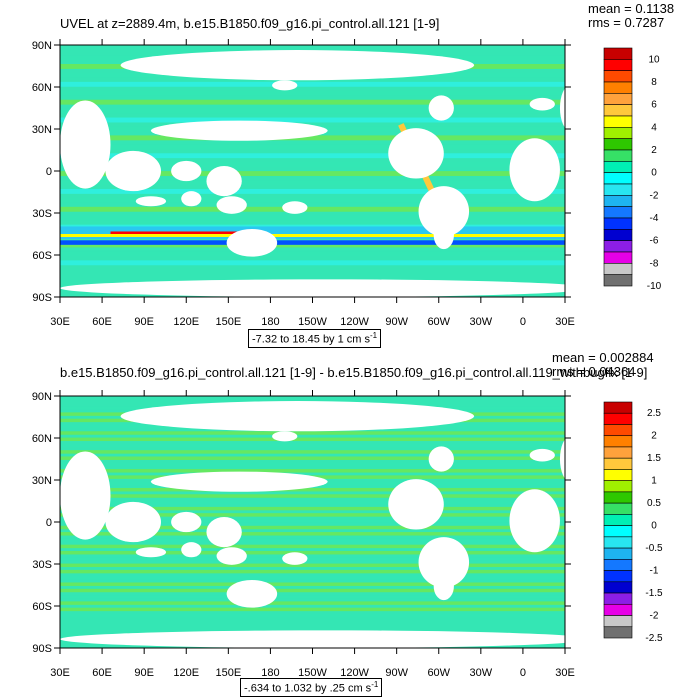  I want to click on colorbar-2: 2.5 2 1.5 1 0.5 0 -0.5 -1 -1.5 -2 -2.5, so click(633, 522).